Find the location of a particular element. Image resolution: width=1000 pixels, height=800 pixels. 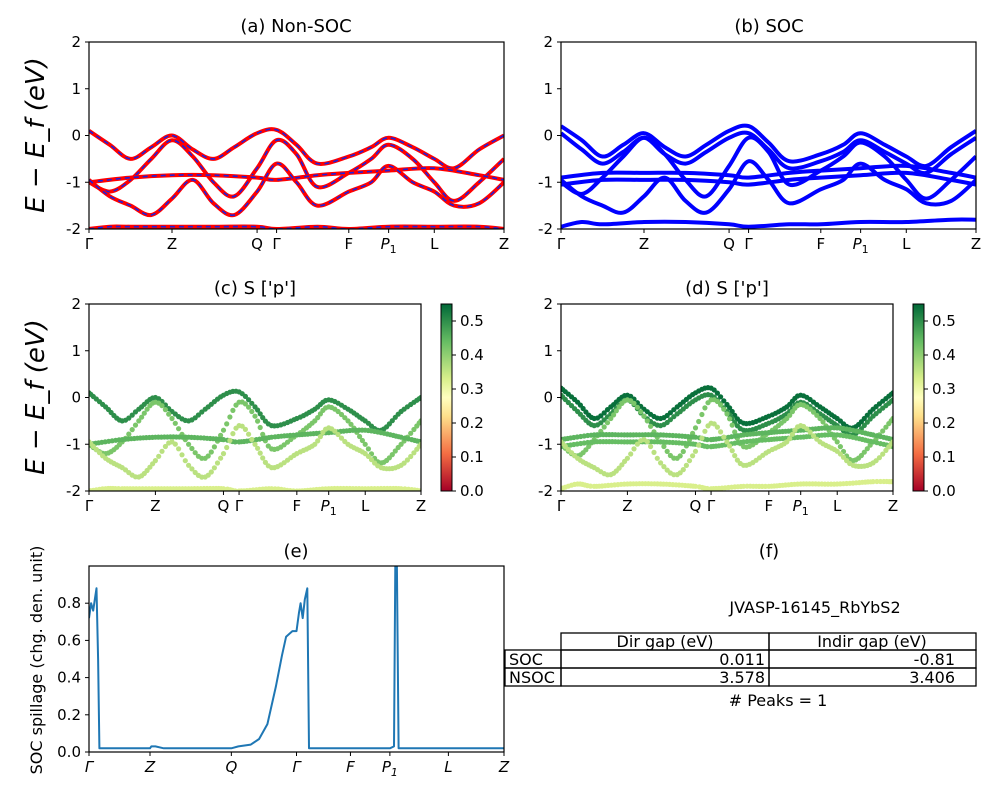

panel-d-colorbar: 0.0 0.1 0.2 0.3 0.4 0.5 is located at coordinates (934, 401).